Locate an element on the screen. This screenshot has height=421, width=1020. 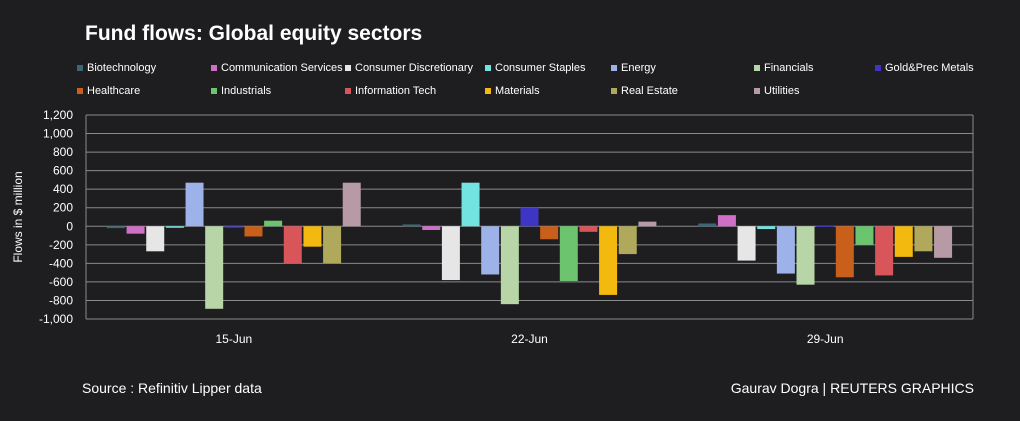
legend-item: Utilities is located at coordinates (776, 91).